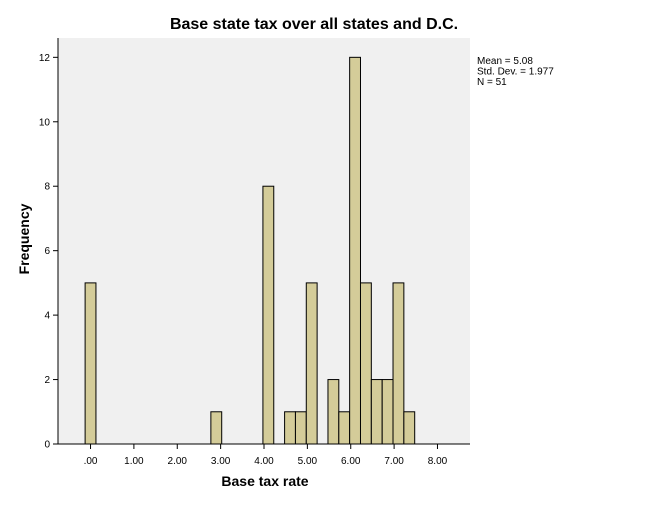 This screenshot has width=655, height=509. I want to click on x-tick-label: 7.00, so click(394, 461).